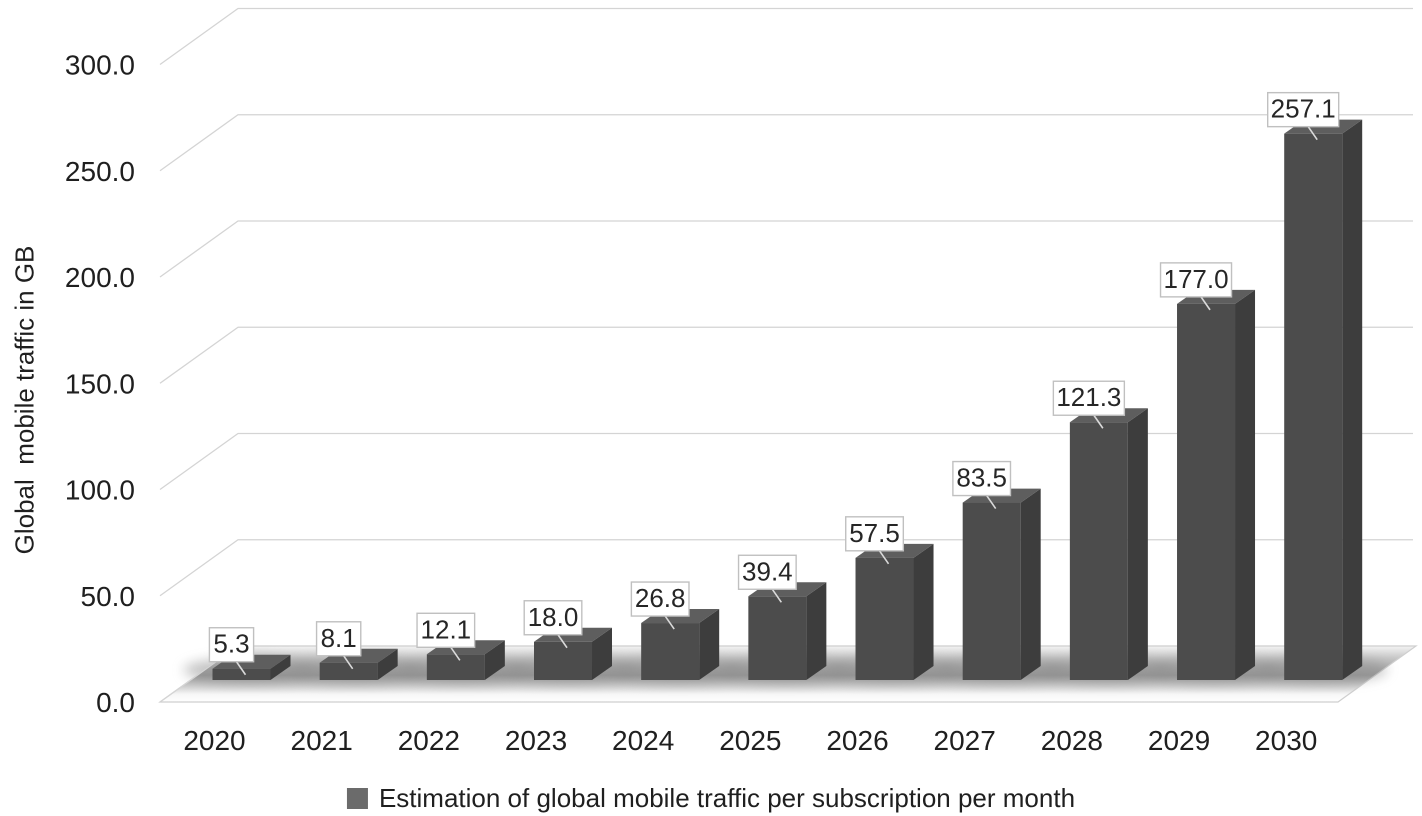  Describe the element at coordinates (214, 740) in the screenshot. I see `x-tick-label: 2020` at that location.